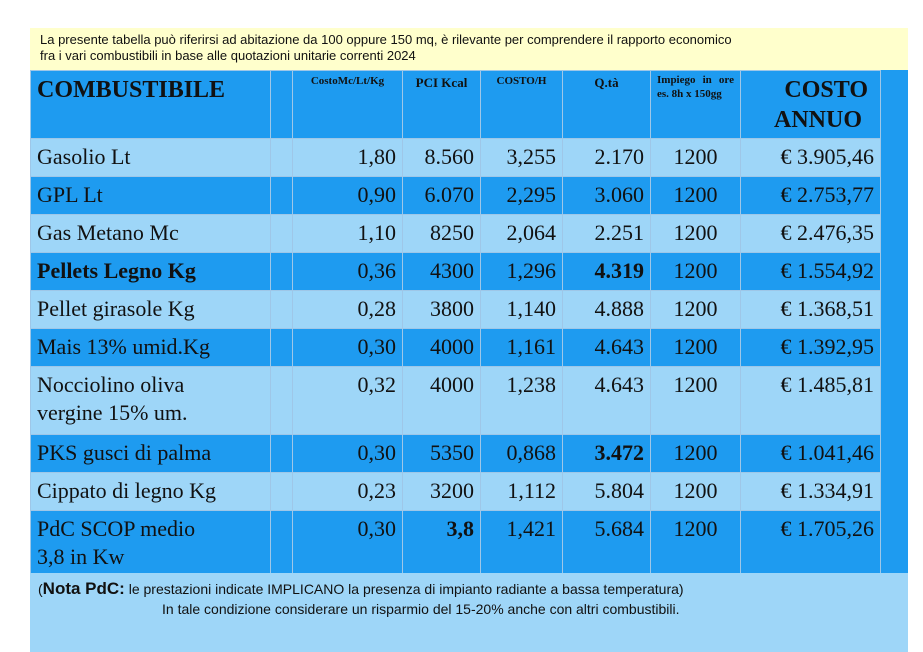  What do you see at coordinates (83, 588) in the screenshot?
I see `note-lead: Nota PdC:` at bounding box center [83, 588].